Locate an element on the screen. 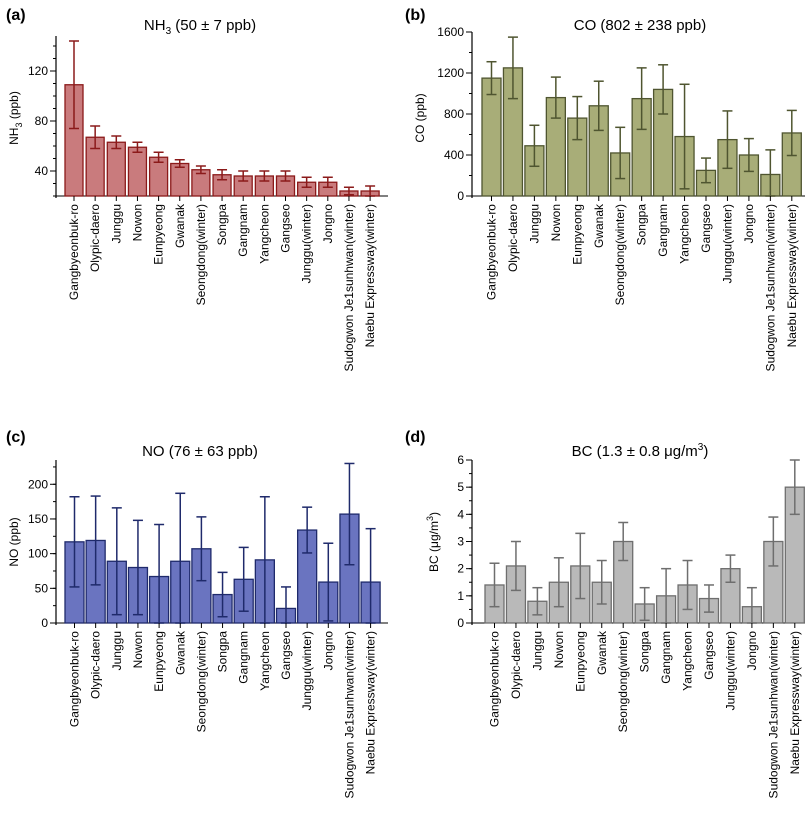 The height and width of the screenshot is (834, 810). y-axis-label: BC (μg/m3) is located at coordinates (433, 542).